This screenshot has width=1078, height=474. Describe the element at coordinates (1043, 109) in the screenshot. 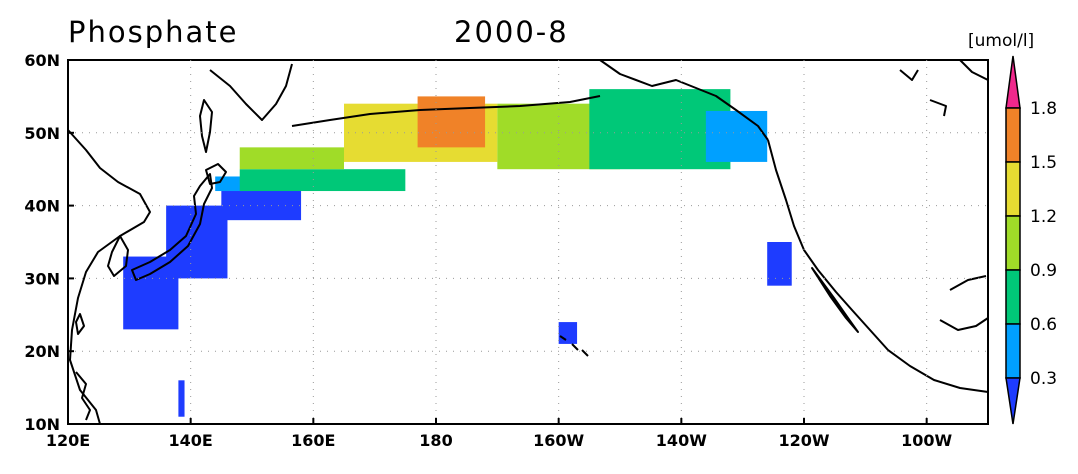

I see `colorbar-label: 1.8` at that location.